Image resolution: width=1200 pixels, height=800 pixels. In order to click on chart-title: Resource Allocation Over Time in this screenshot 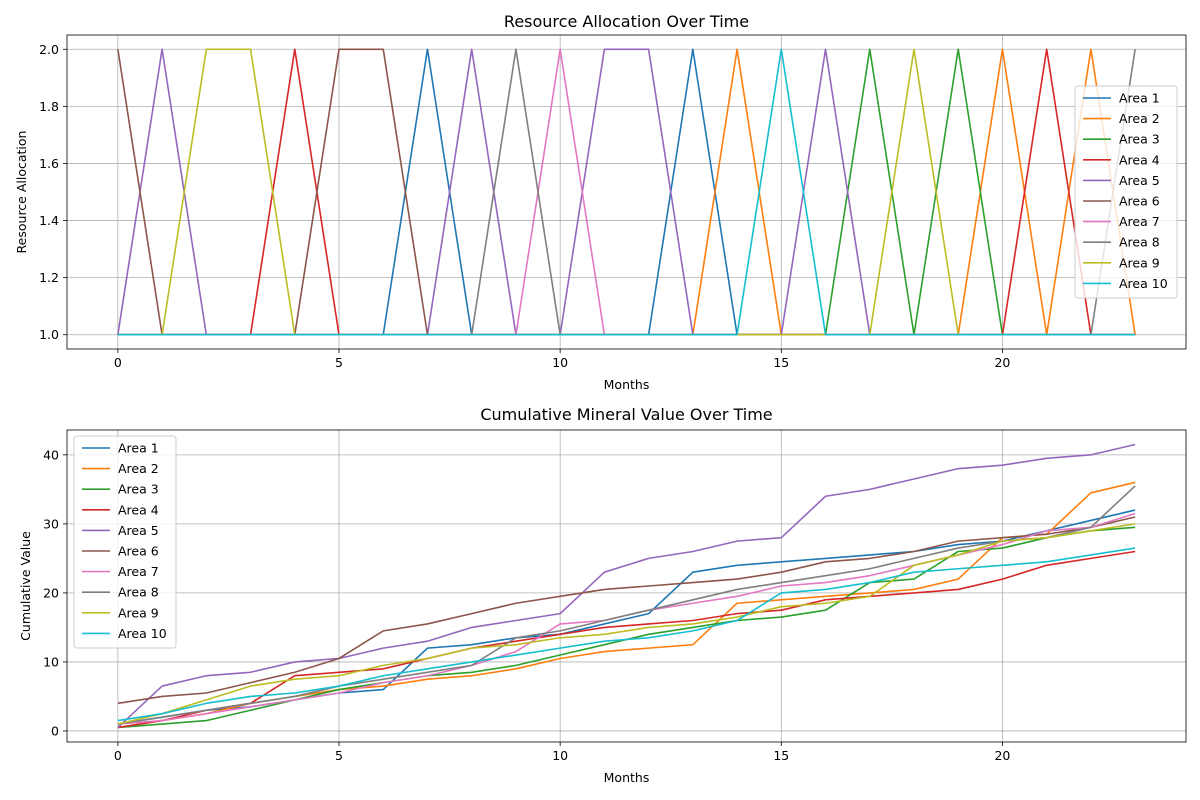, I will do `click(626, 21)`.